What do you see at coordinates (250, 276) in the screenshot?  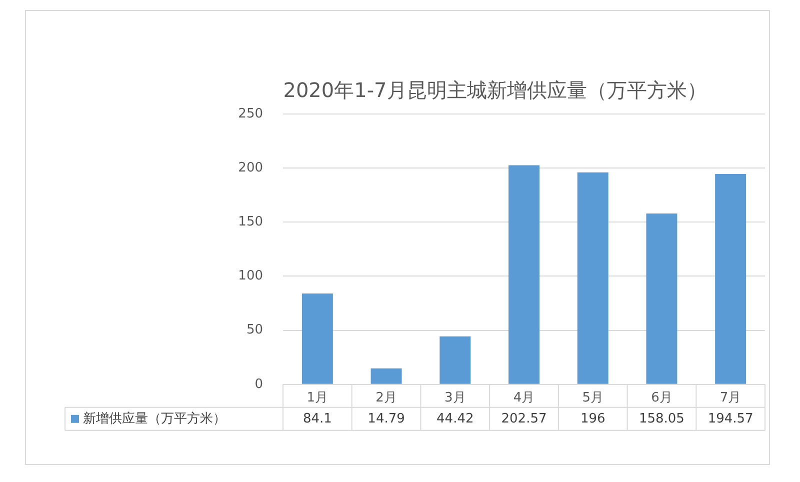 I see `y-tick-label: 100` at bounding box center [250, 276].